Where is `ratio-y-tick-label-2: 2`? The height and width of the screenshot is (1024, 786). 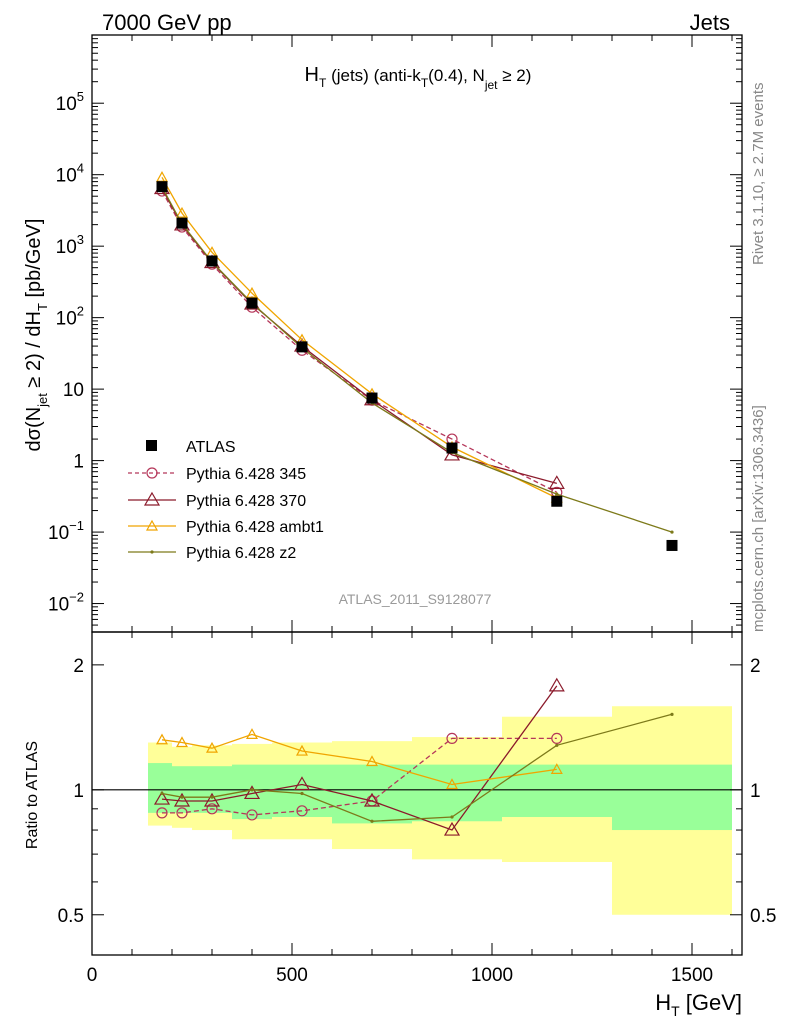
ratio-y-tick-label-2: 2 is located at coordinates (78, 666).